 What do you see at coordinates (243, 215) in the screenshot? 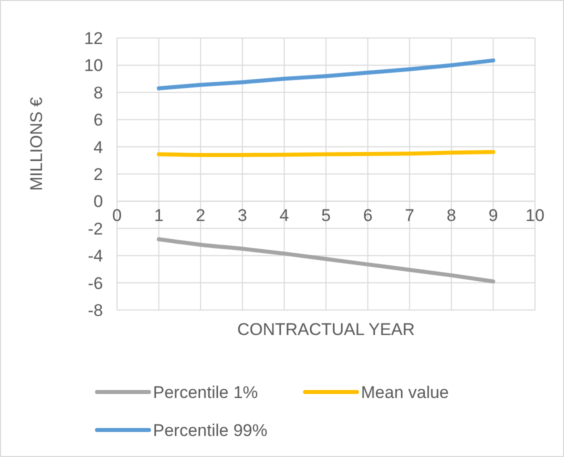
I see `x-tick-label: 3` at bounding box center [243, 215].